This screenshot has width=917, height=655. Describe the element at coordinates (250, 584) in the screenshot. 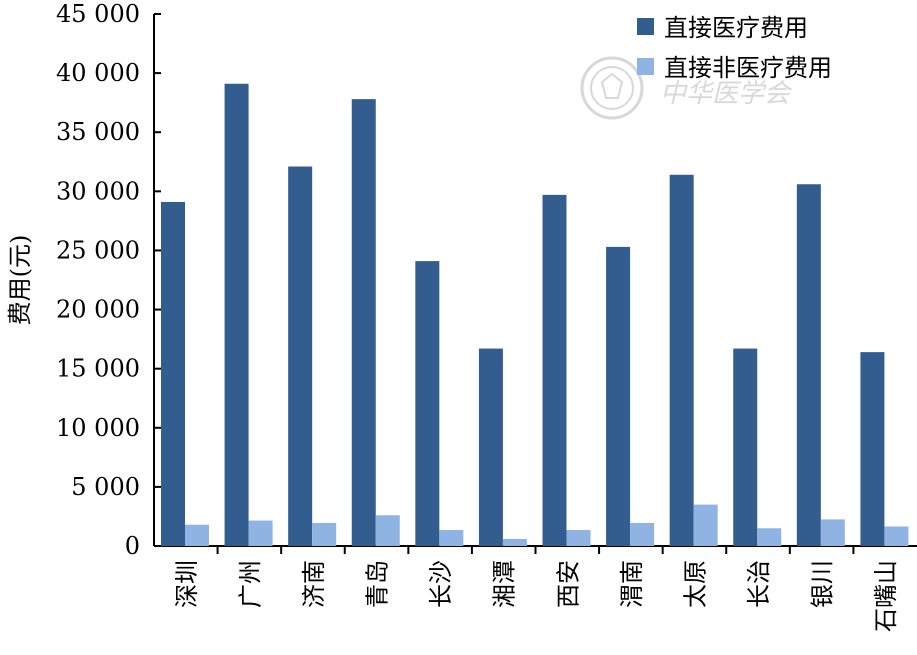

I see `category-label: 广州` at that location.